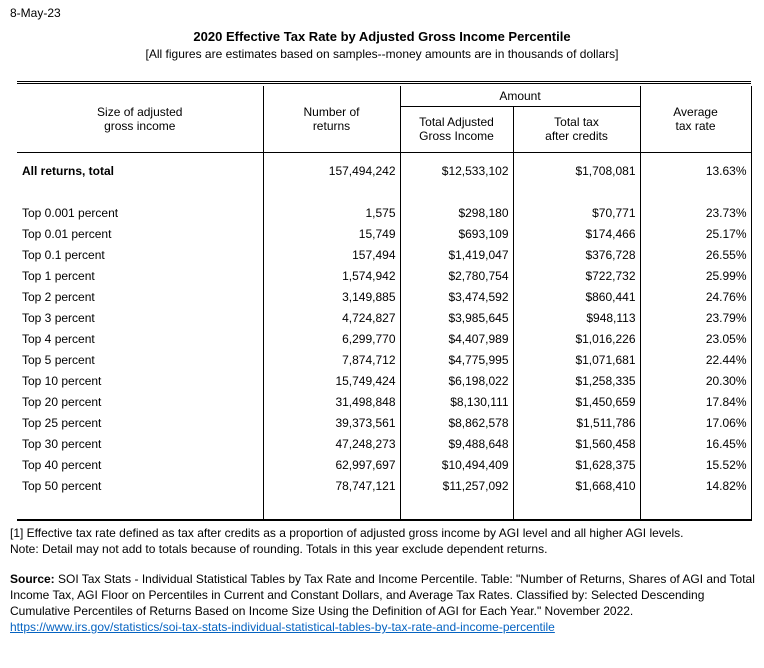 The height and width of the screenshot is (668, 764). What do you see at coordinates (696, 464) in the screenshot?
I see `row-rate: 15.52%` at bounding box center [696, 464].